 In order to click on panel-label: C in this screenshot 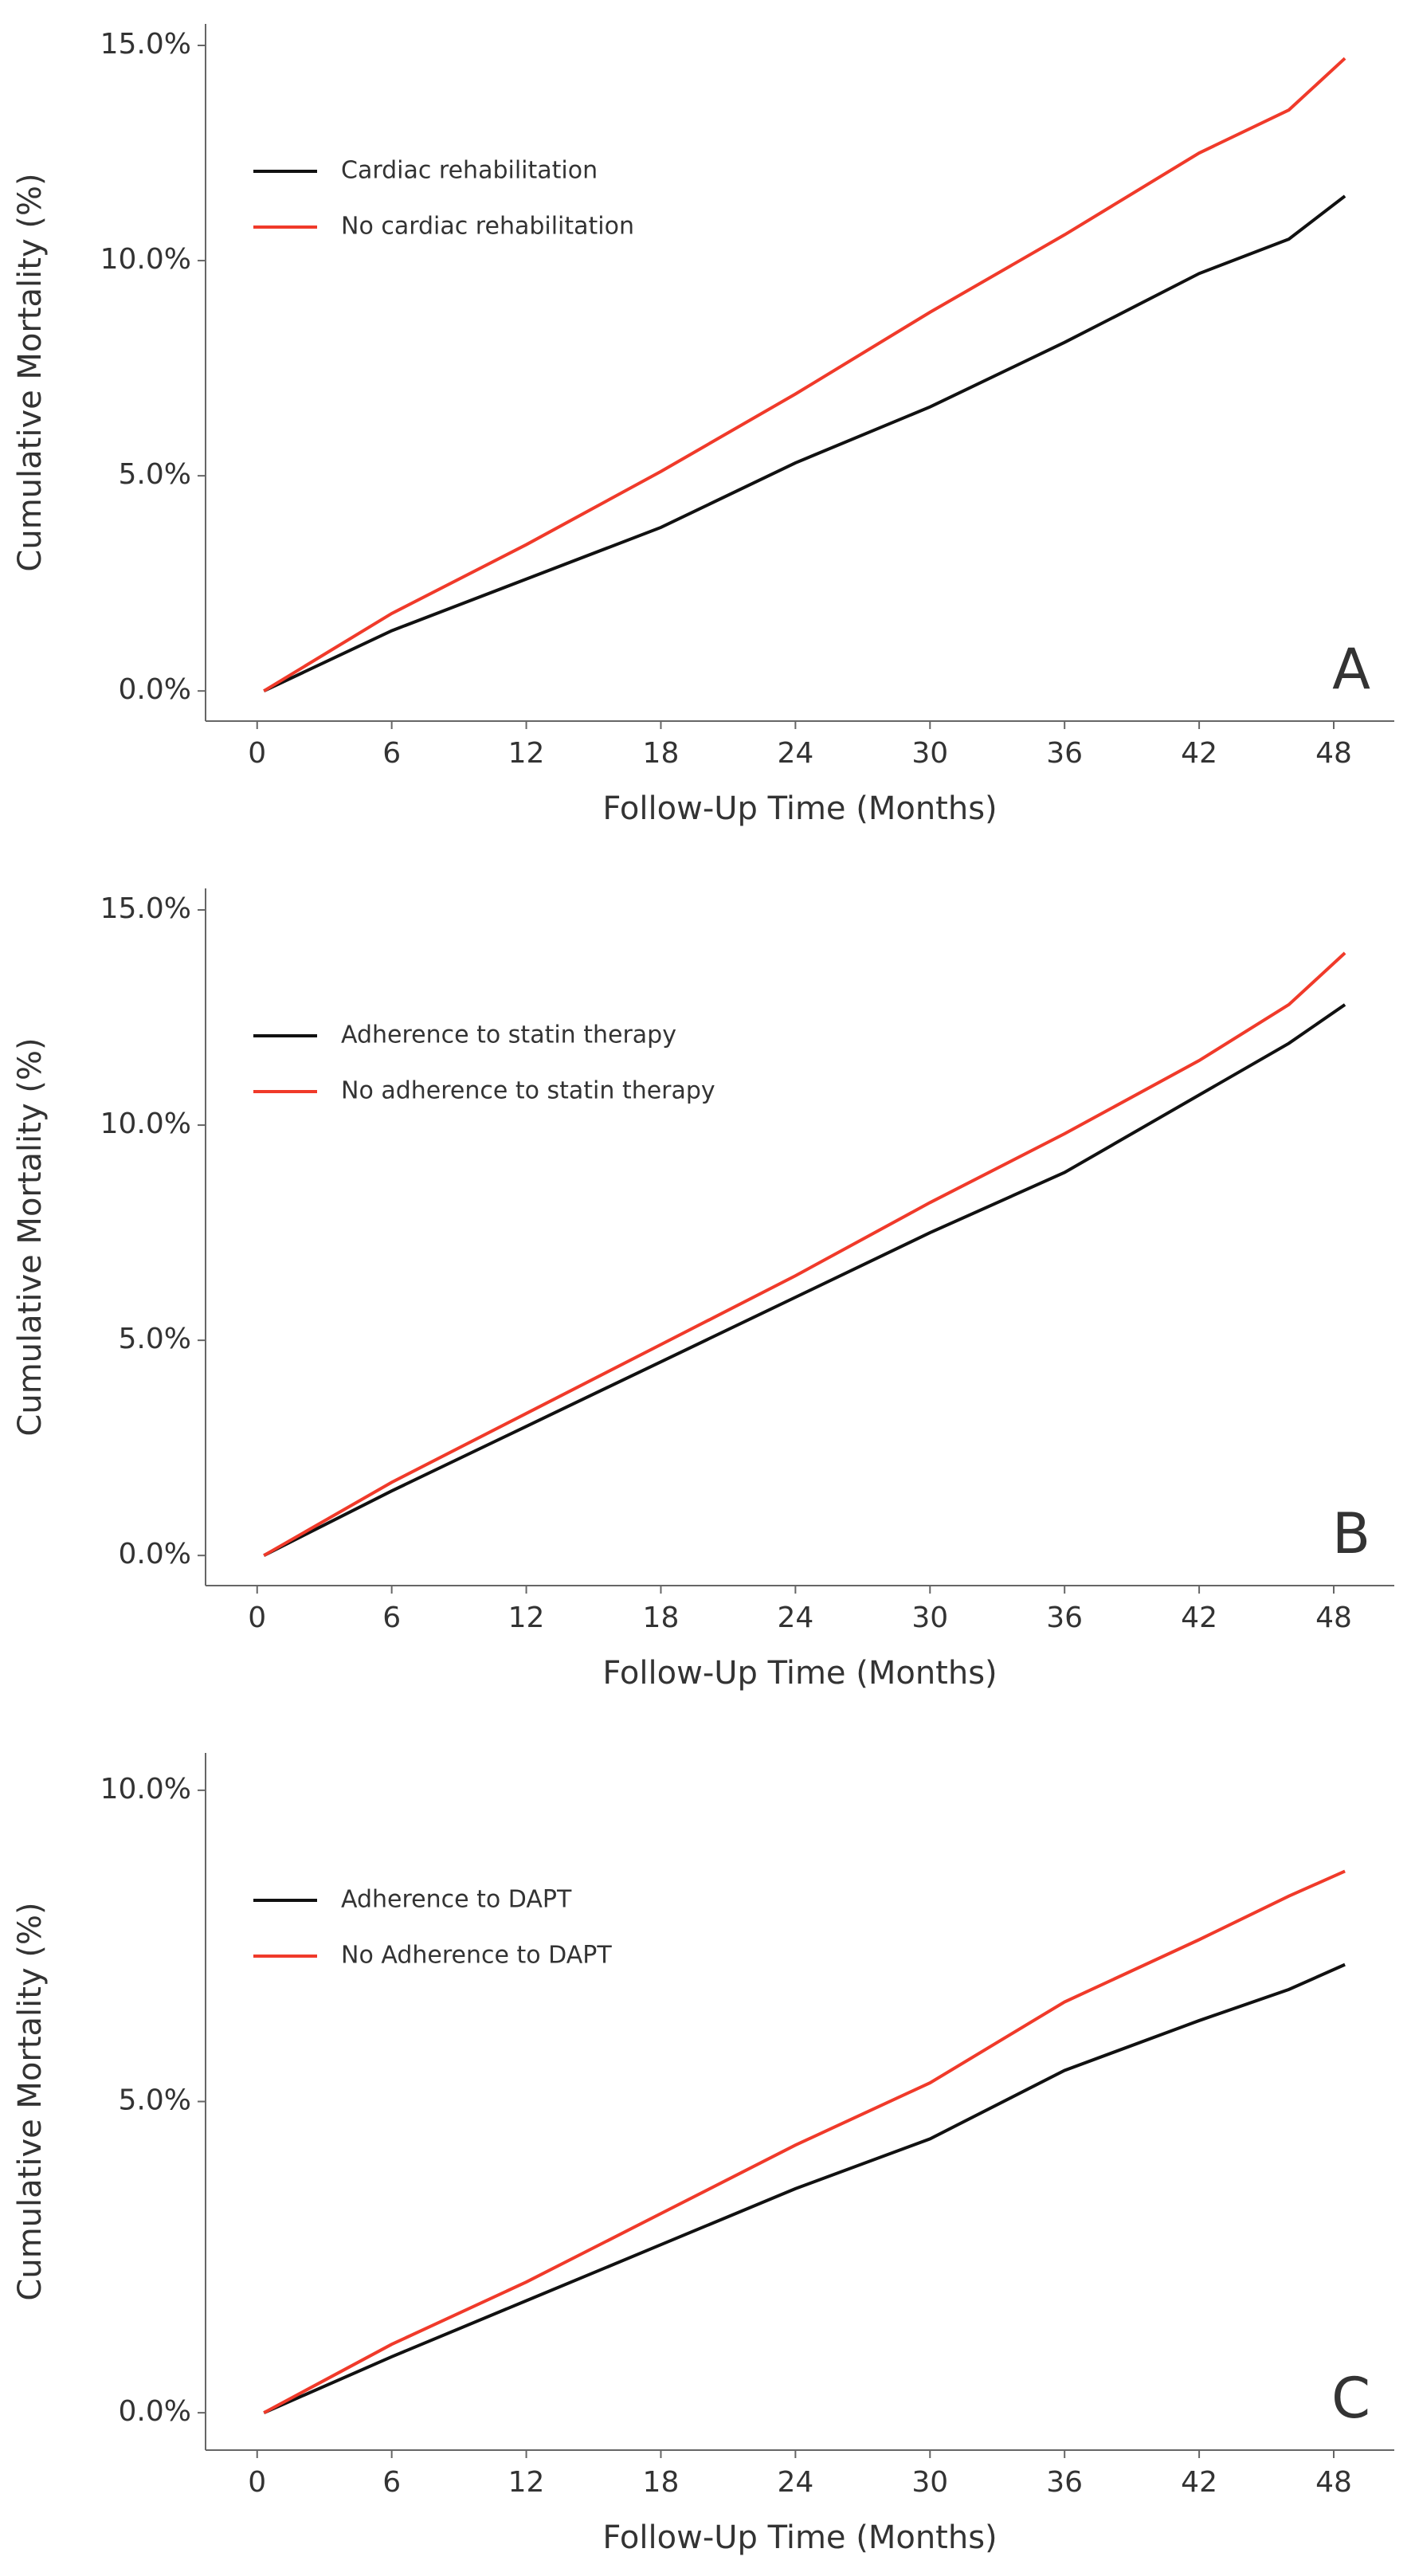, I will do `click(1351, 2398)`.